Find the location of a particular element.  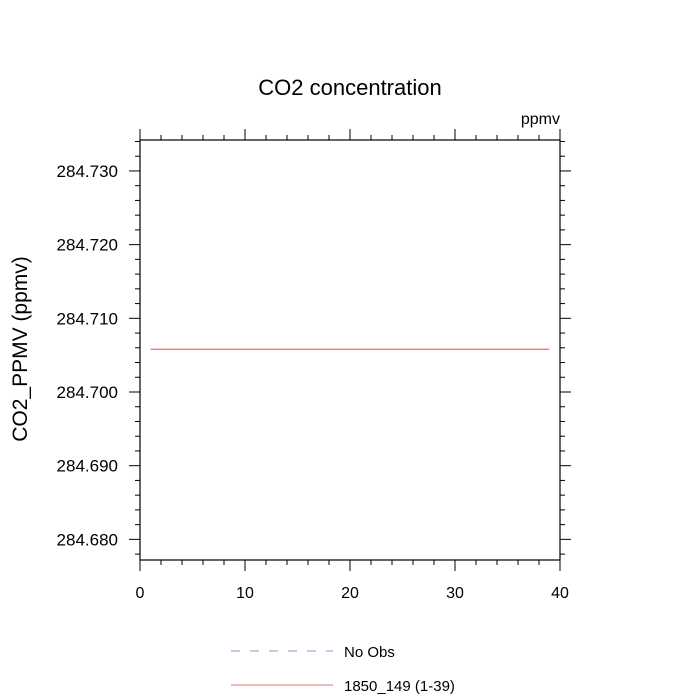

y-tick-label: 284.700 is located at coordinates (87, 392).